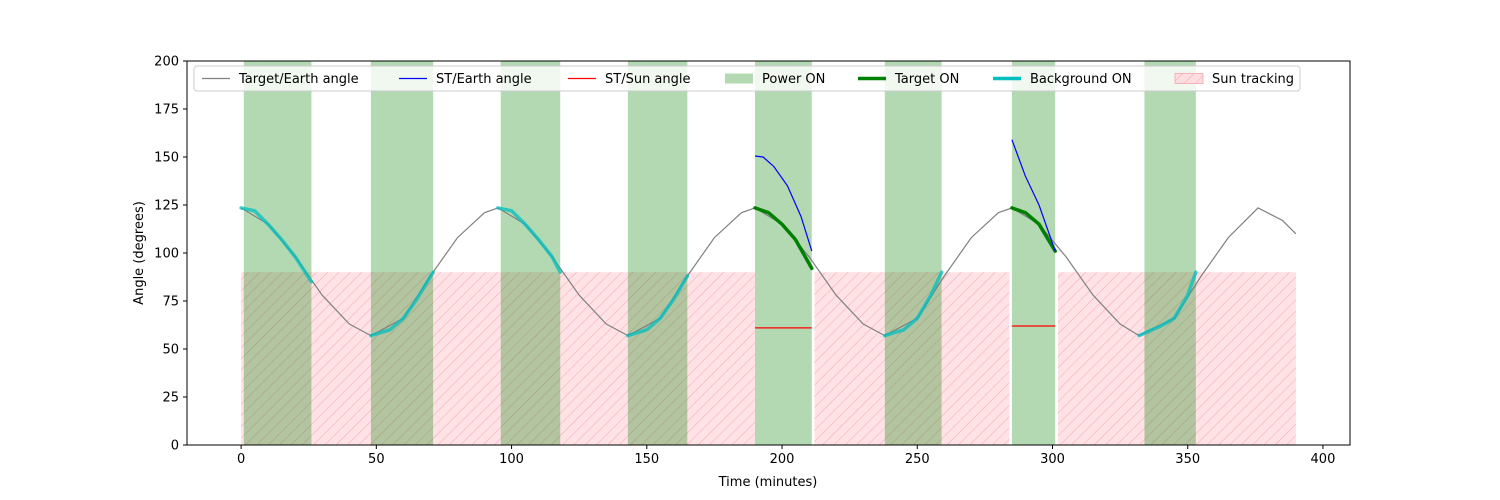 The width and height of the screenshot is (1500, 500). What do you see at coordinates (768, 482) in the screenshot?
I see `x-axis-label: Time (minutes)` at bounding box center [768, 482].